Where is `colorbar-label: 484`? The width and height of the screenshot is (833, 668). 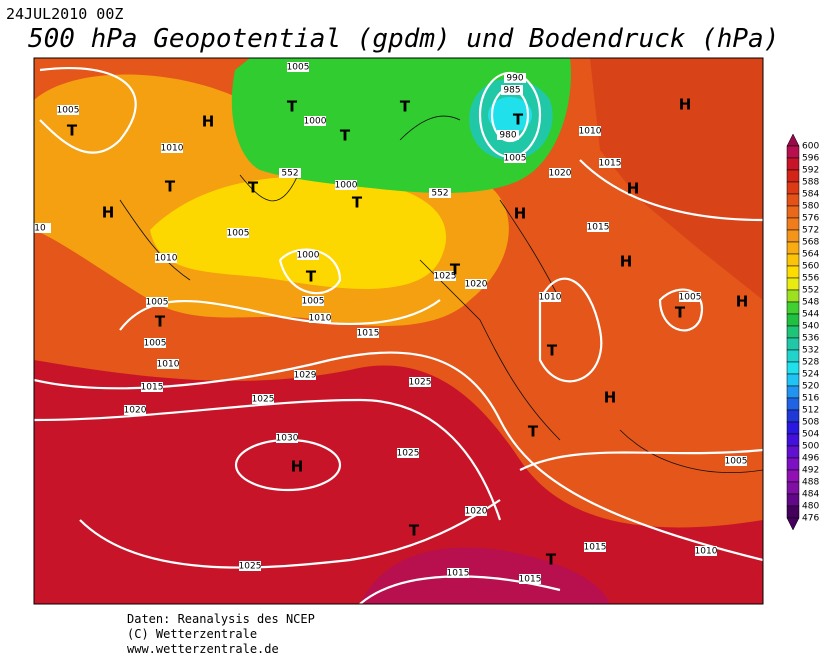 colorbar-label: 484 is located at coordinates (810, 495).